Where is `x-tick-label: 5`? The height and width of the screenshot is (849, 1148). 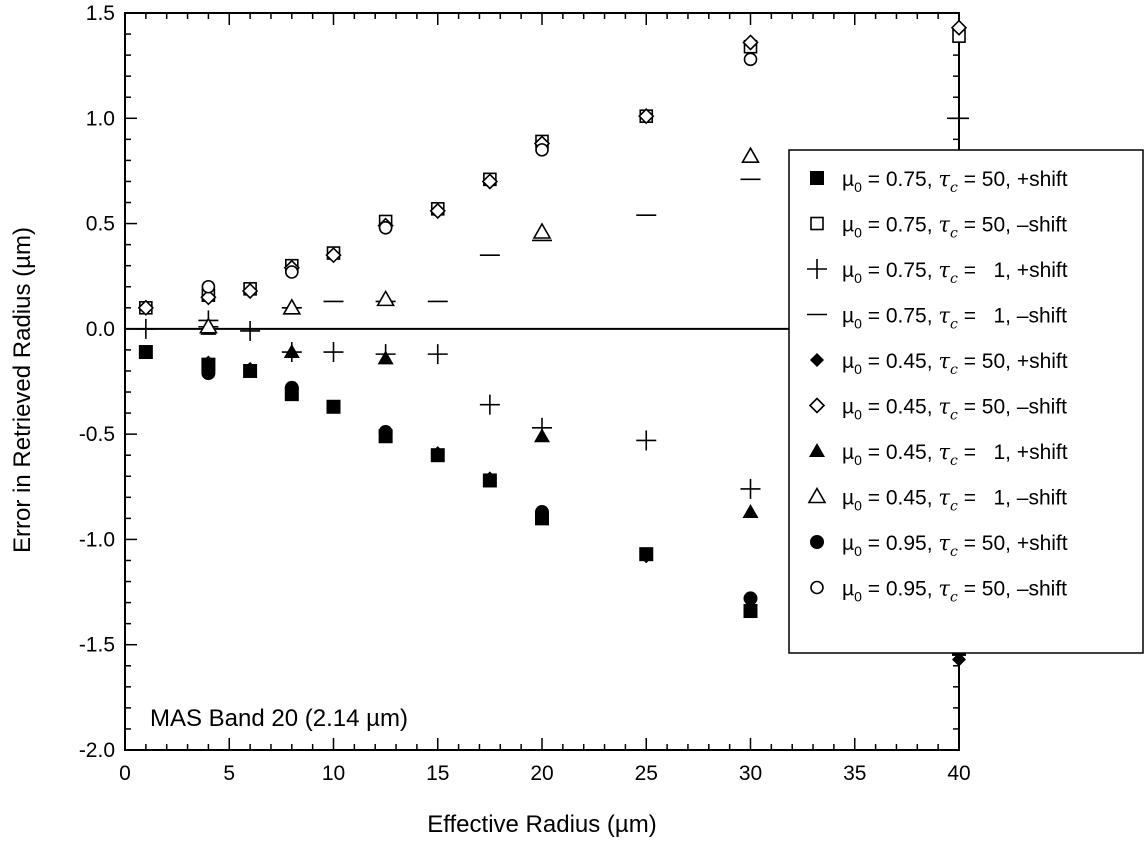
x-tick-label: 5 is located at coordinates (229, 773).